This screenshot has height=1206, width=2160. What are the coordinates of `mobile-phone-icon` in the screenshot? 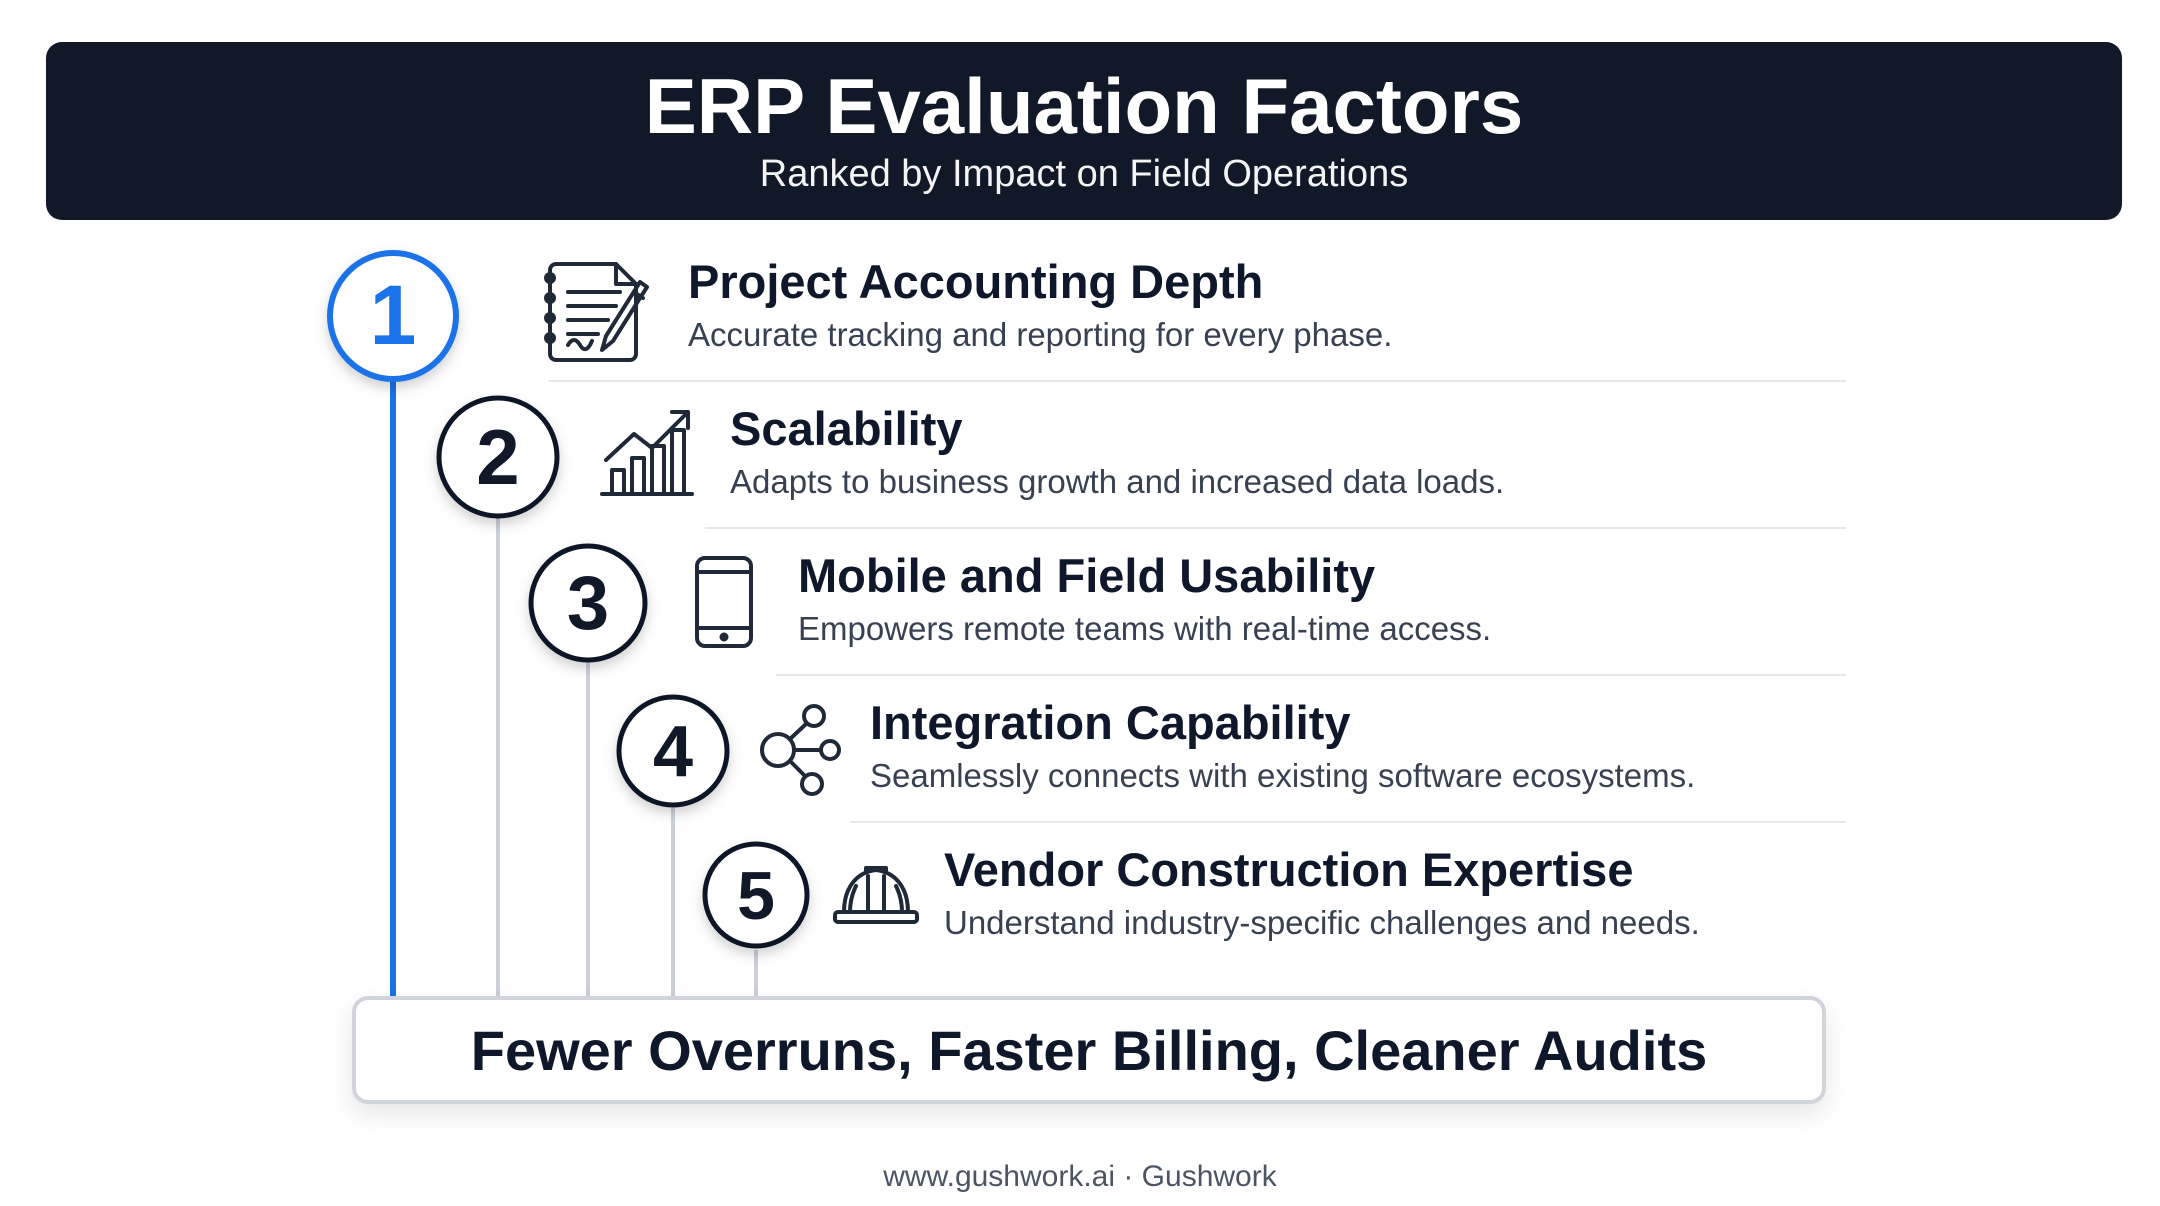 It's located at (724, 602).